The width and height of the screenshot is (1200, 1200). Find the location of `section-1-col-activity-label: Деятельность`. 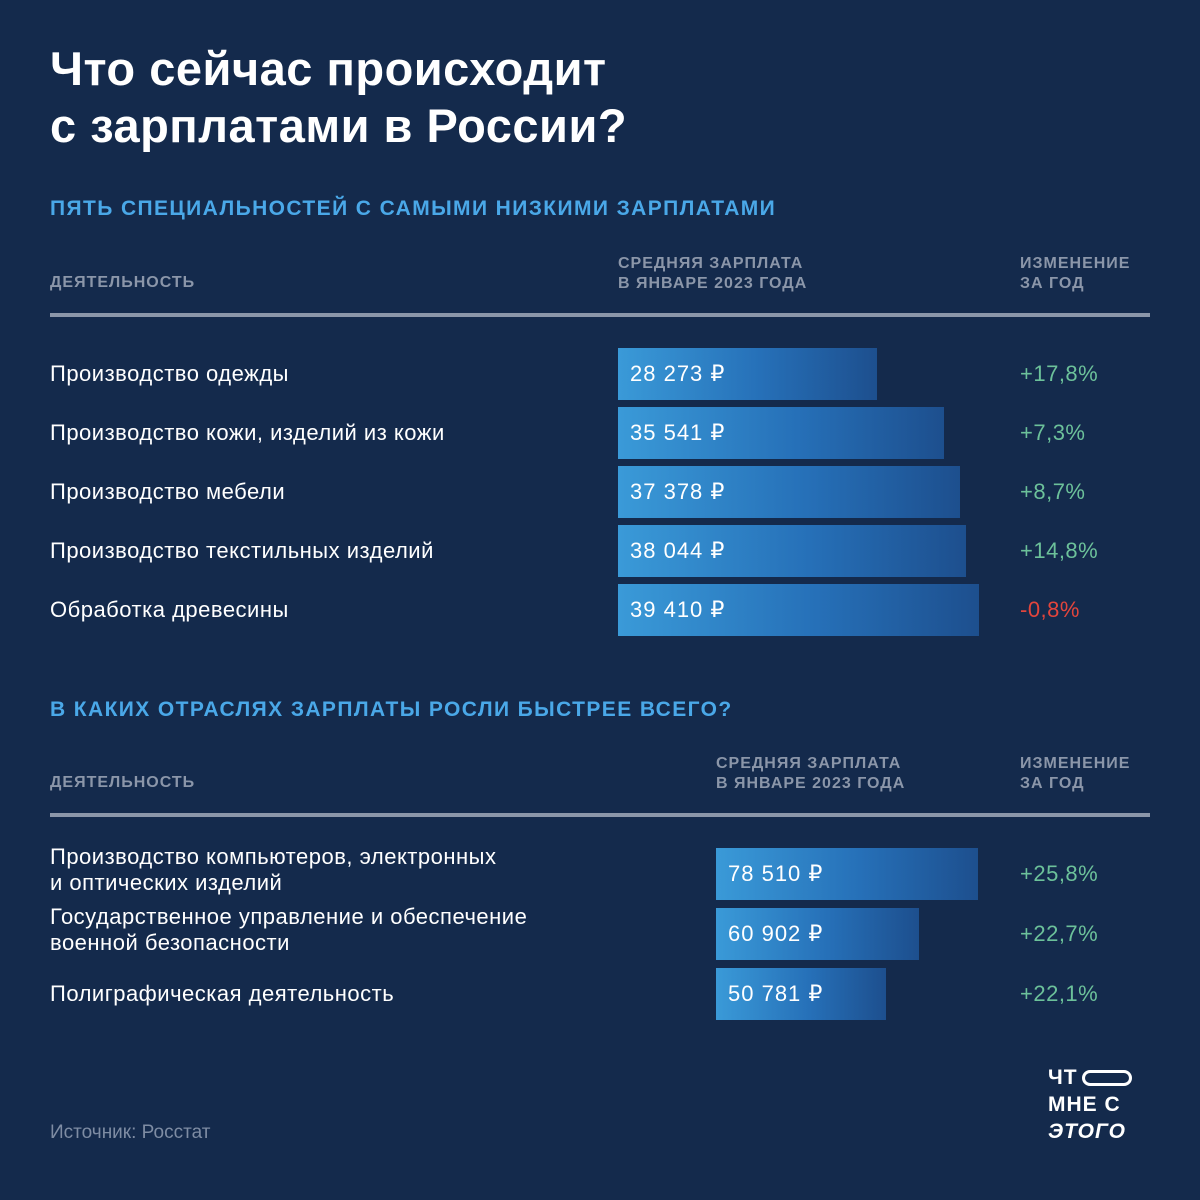

section-1-col-activity-label: Деятельность is located at coordinates (123, 282).